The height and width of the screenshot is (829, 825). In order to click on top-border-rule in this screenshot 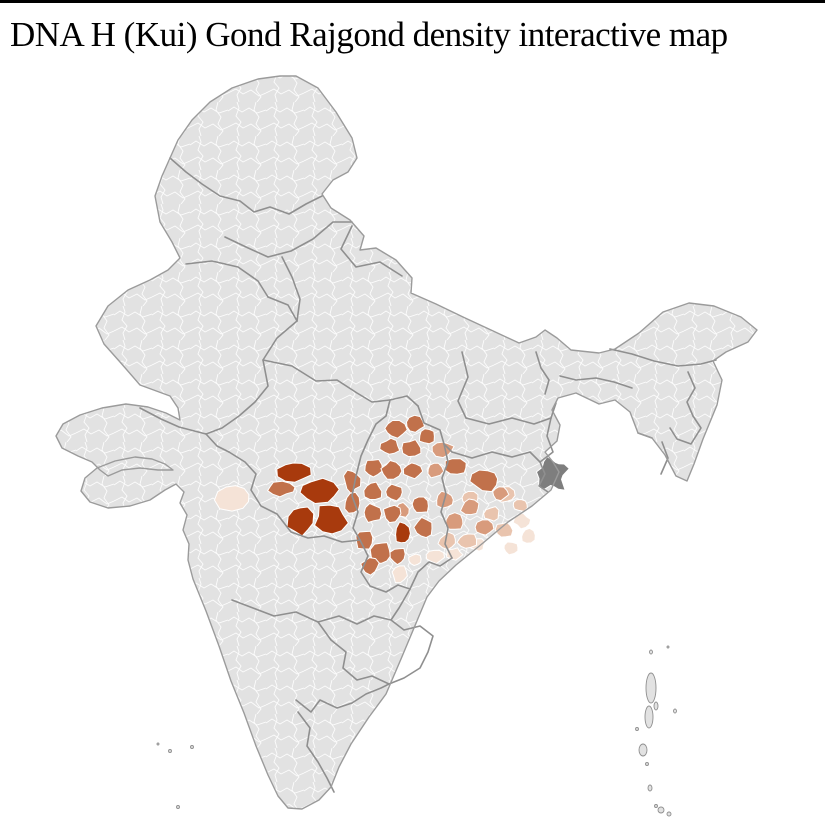, I will do `click(412, 1)`.